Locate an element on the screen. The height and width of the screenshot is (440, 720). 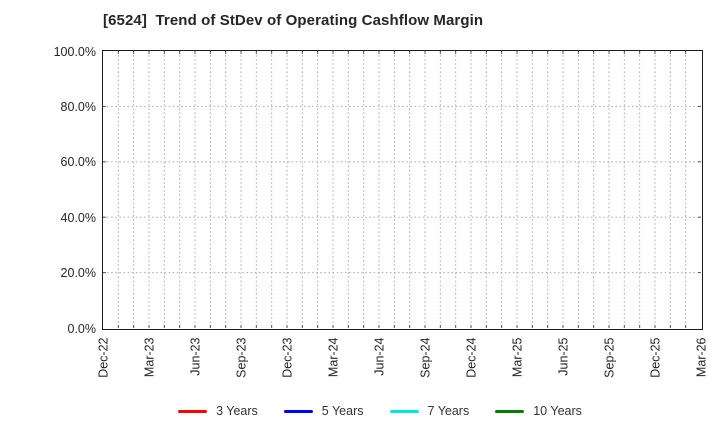
legend-item-3-years: 3 Years is located at coordinates (218, 411).